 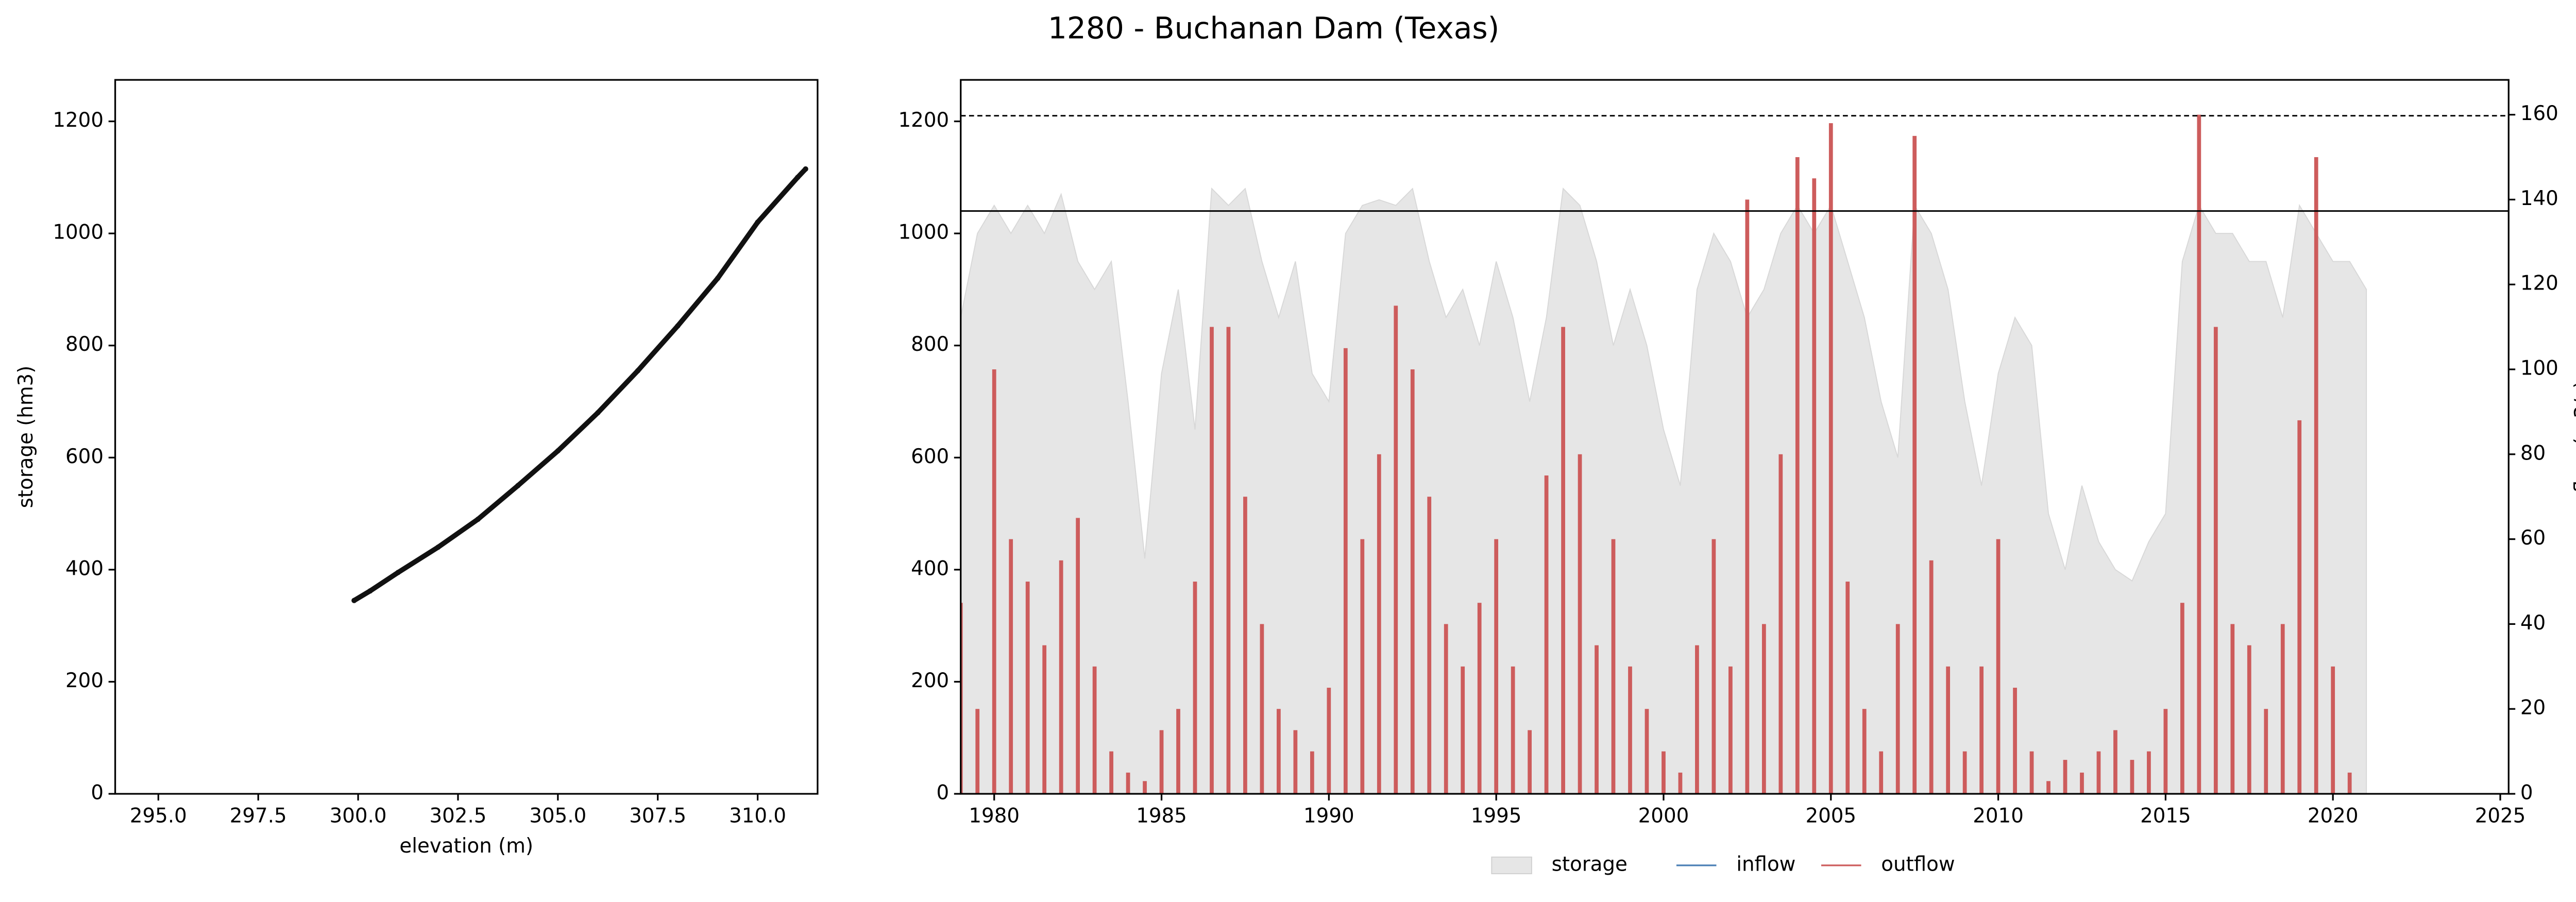 I want to click on y2-tick-label: 0, so click(x=2526, y=793).